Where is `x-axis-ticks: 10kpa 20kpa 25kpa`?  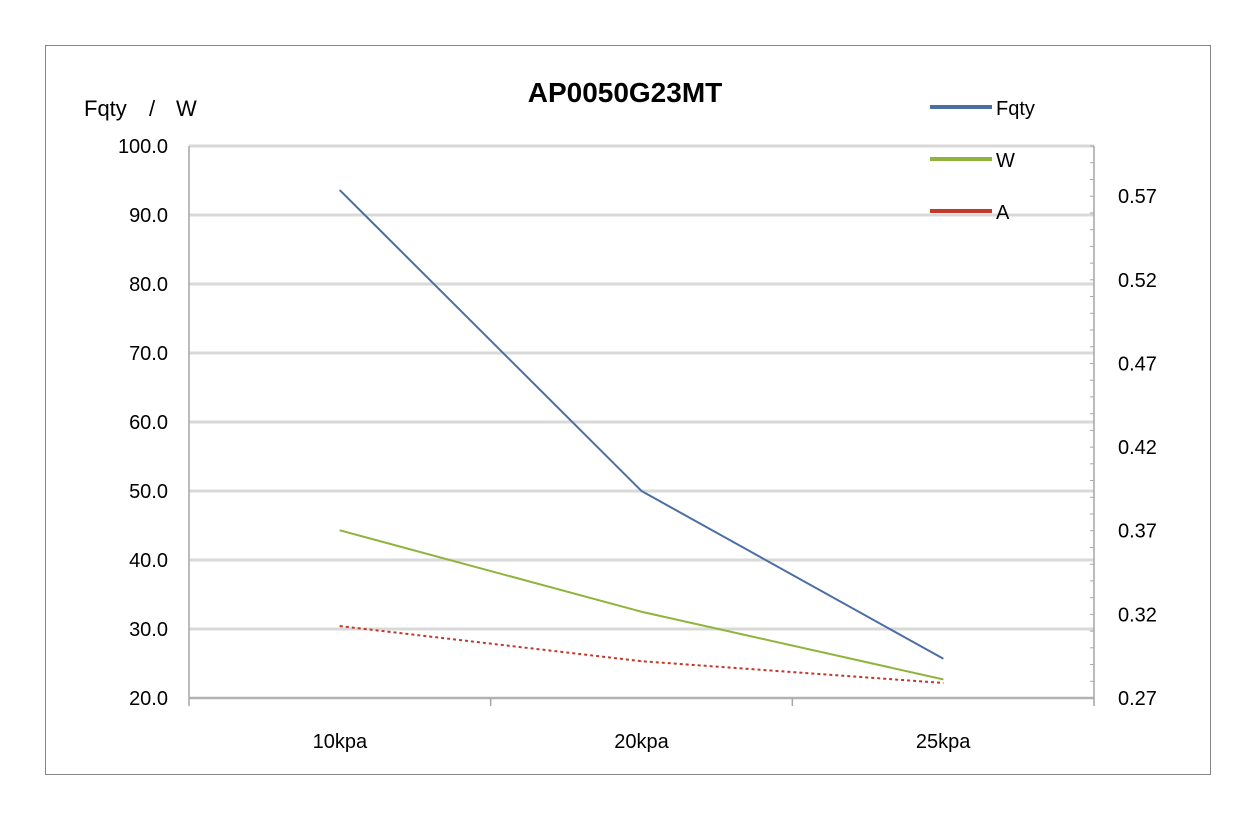 x-axis-ticks: 10kpa 20kpa 25kpa is located at coordinates (642, 742).